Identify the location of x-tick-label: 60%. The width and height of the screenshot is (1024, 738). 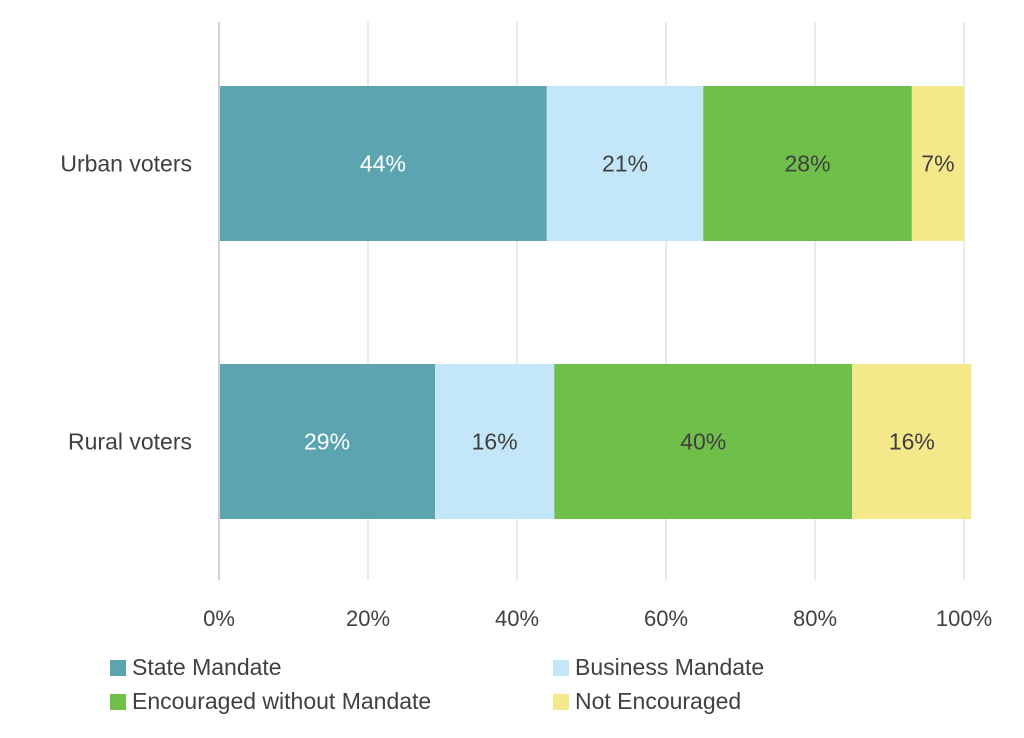
(666, 618).